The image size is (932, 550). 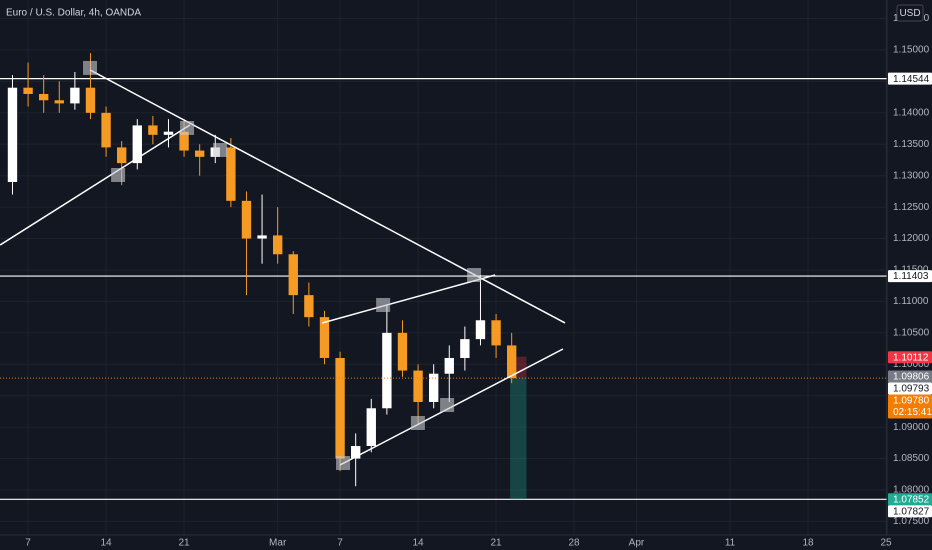 What do you see at coordinates (911, 112) in the screenshot?
I see `y-tick-label: 1.14000` at bounding box center [911, 112].